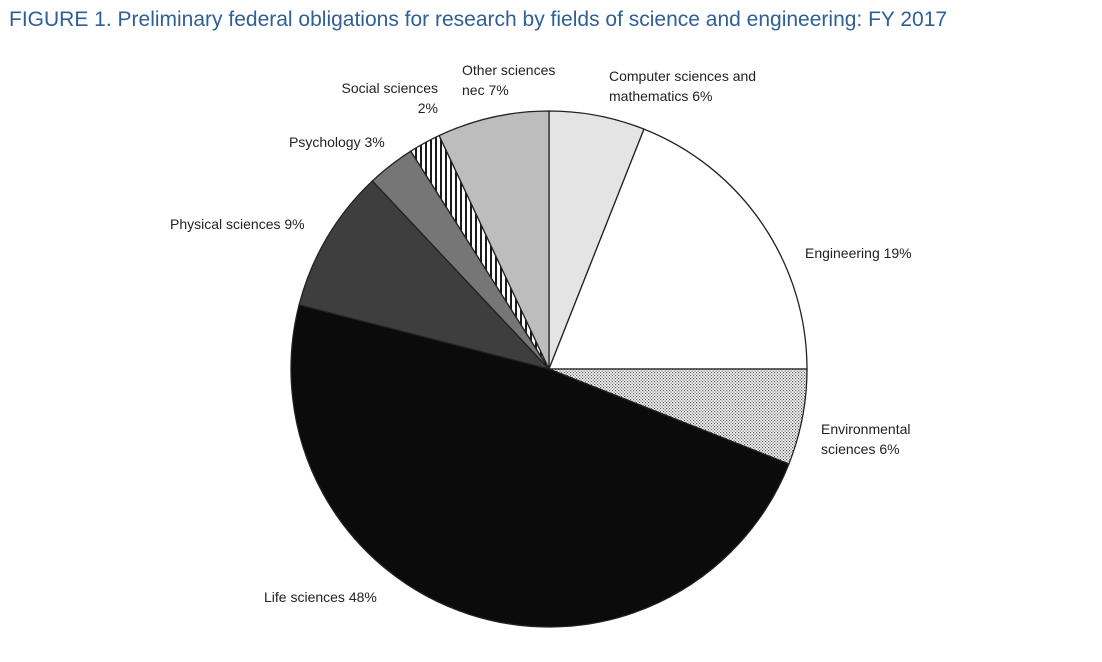  Describe the element at coordinates (508, 70) in the screenshot. I see `slice-label-line: Other sciences` at that location.